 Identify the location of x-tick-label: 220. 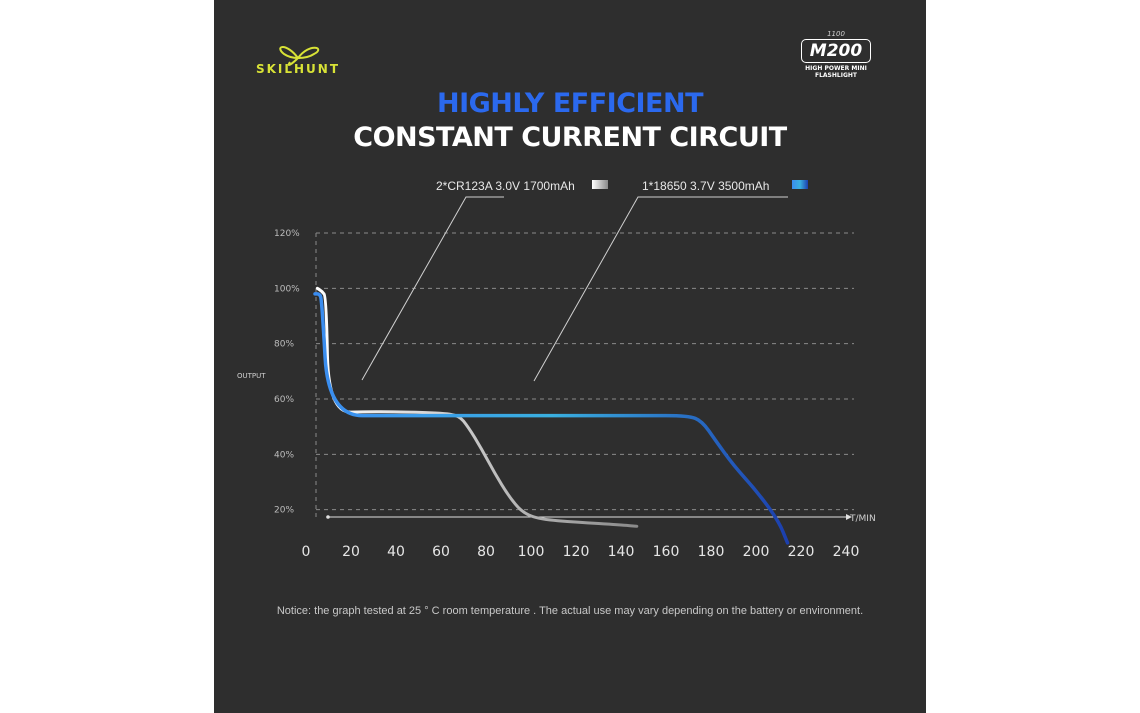
(801, 552).